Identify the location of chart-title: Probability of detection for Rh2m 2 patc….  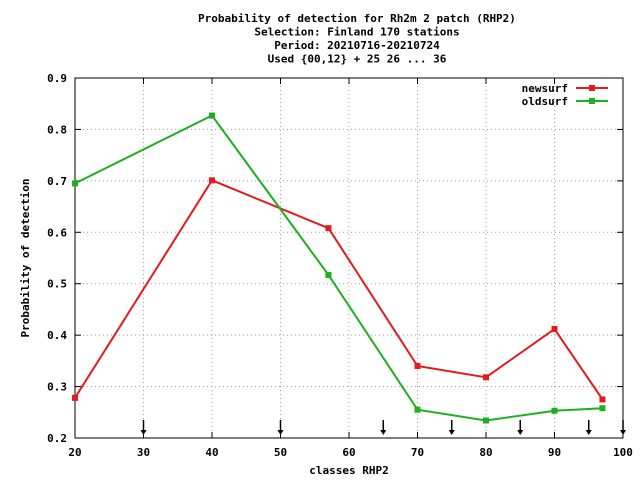
(357, 39).